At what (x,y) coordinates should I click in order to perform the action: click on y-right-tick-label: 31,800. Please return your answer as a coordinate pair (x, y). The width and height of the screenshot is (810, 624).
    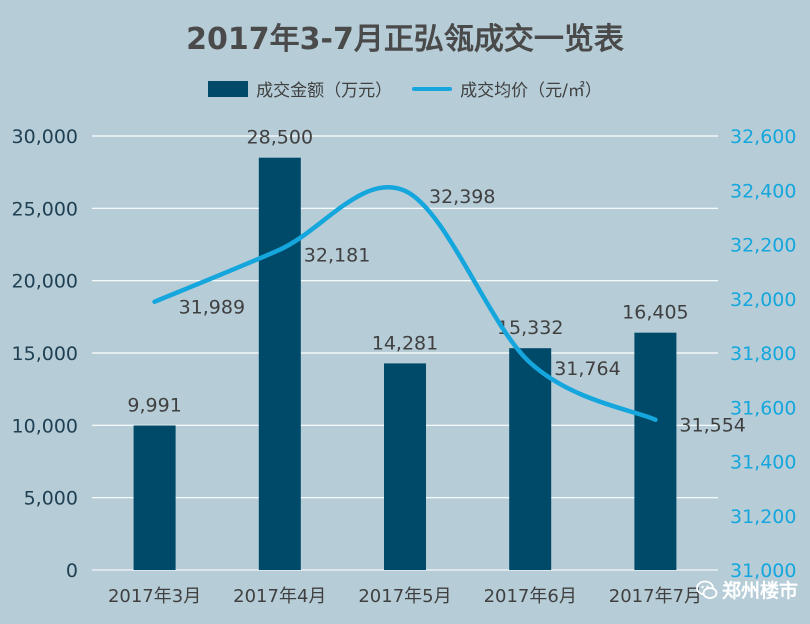
    Looking at the image, I should click on (763, 354).